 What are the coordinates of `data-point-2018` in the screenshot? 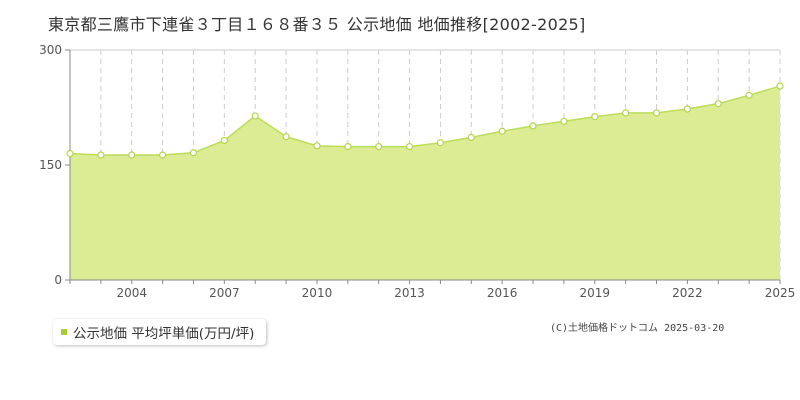 It's located at (564, 121).